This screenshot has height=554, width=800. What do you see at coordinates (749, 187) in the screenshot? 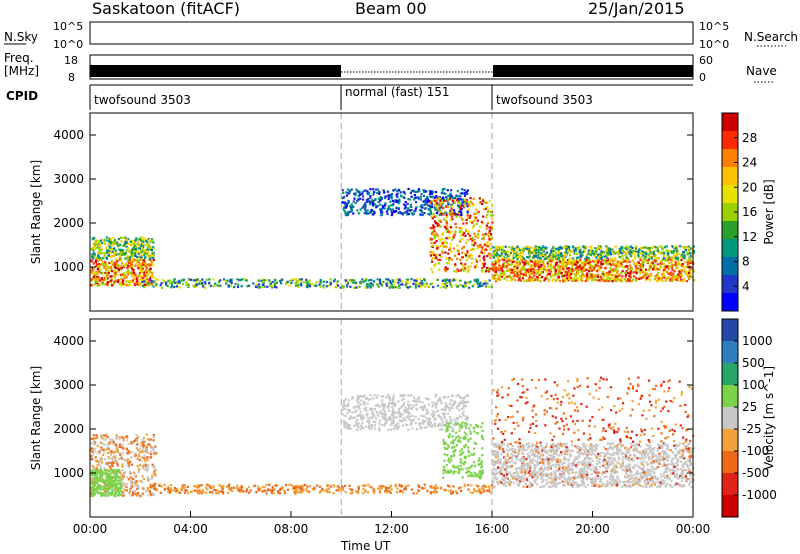
I see `colorbar-tick-label: 20` at bounding box center [749, 187].